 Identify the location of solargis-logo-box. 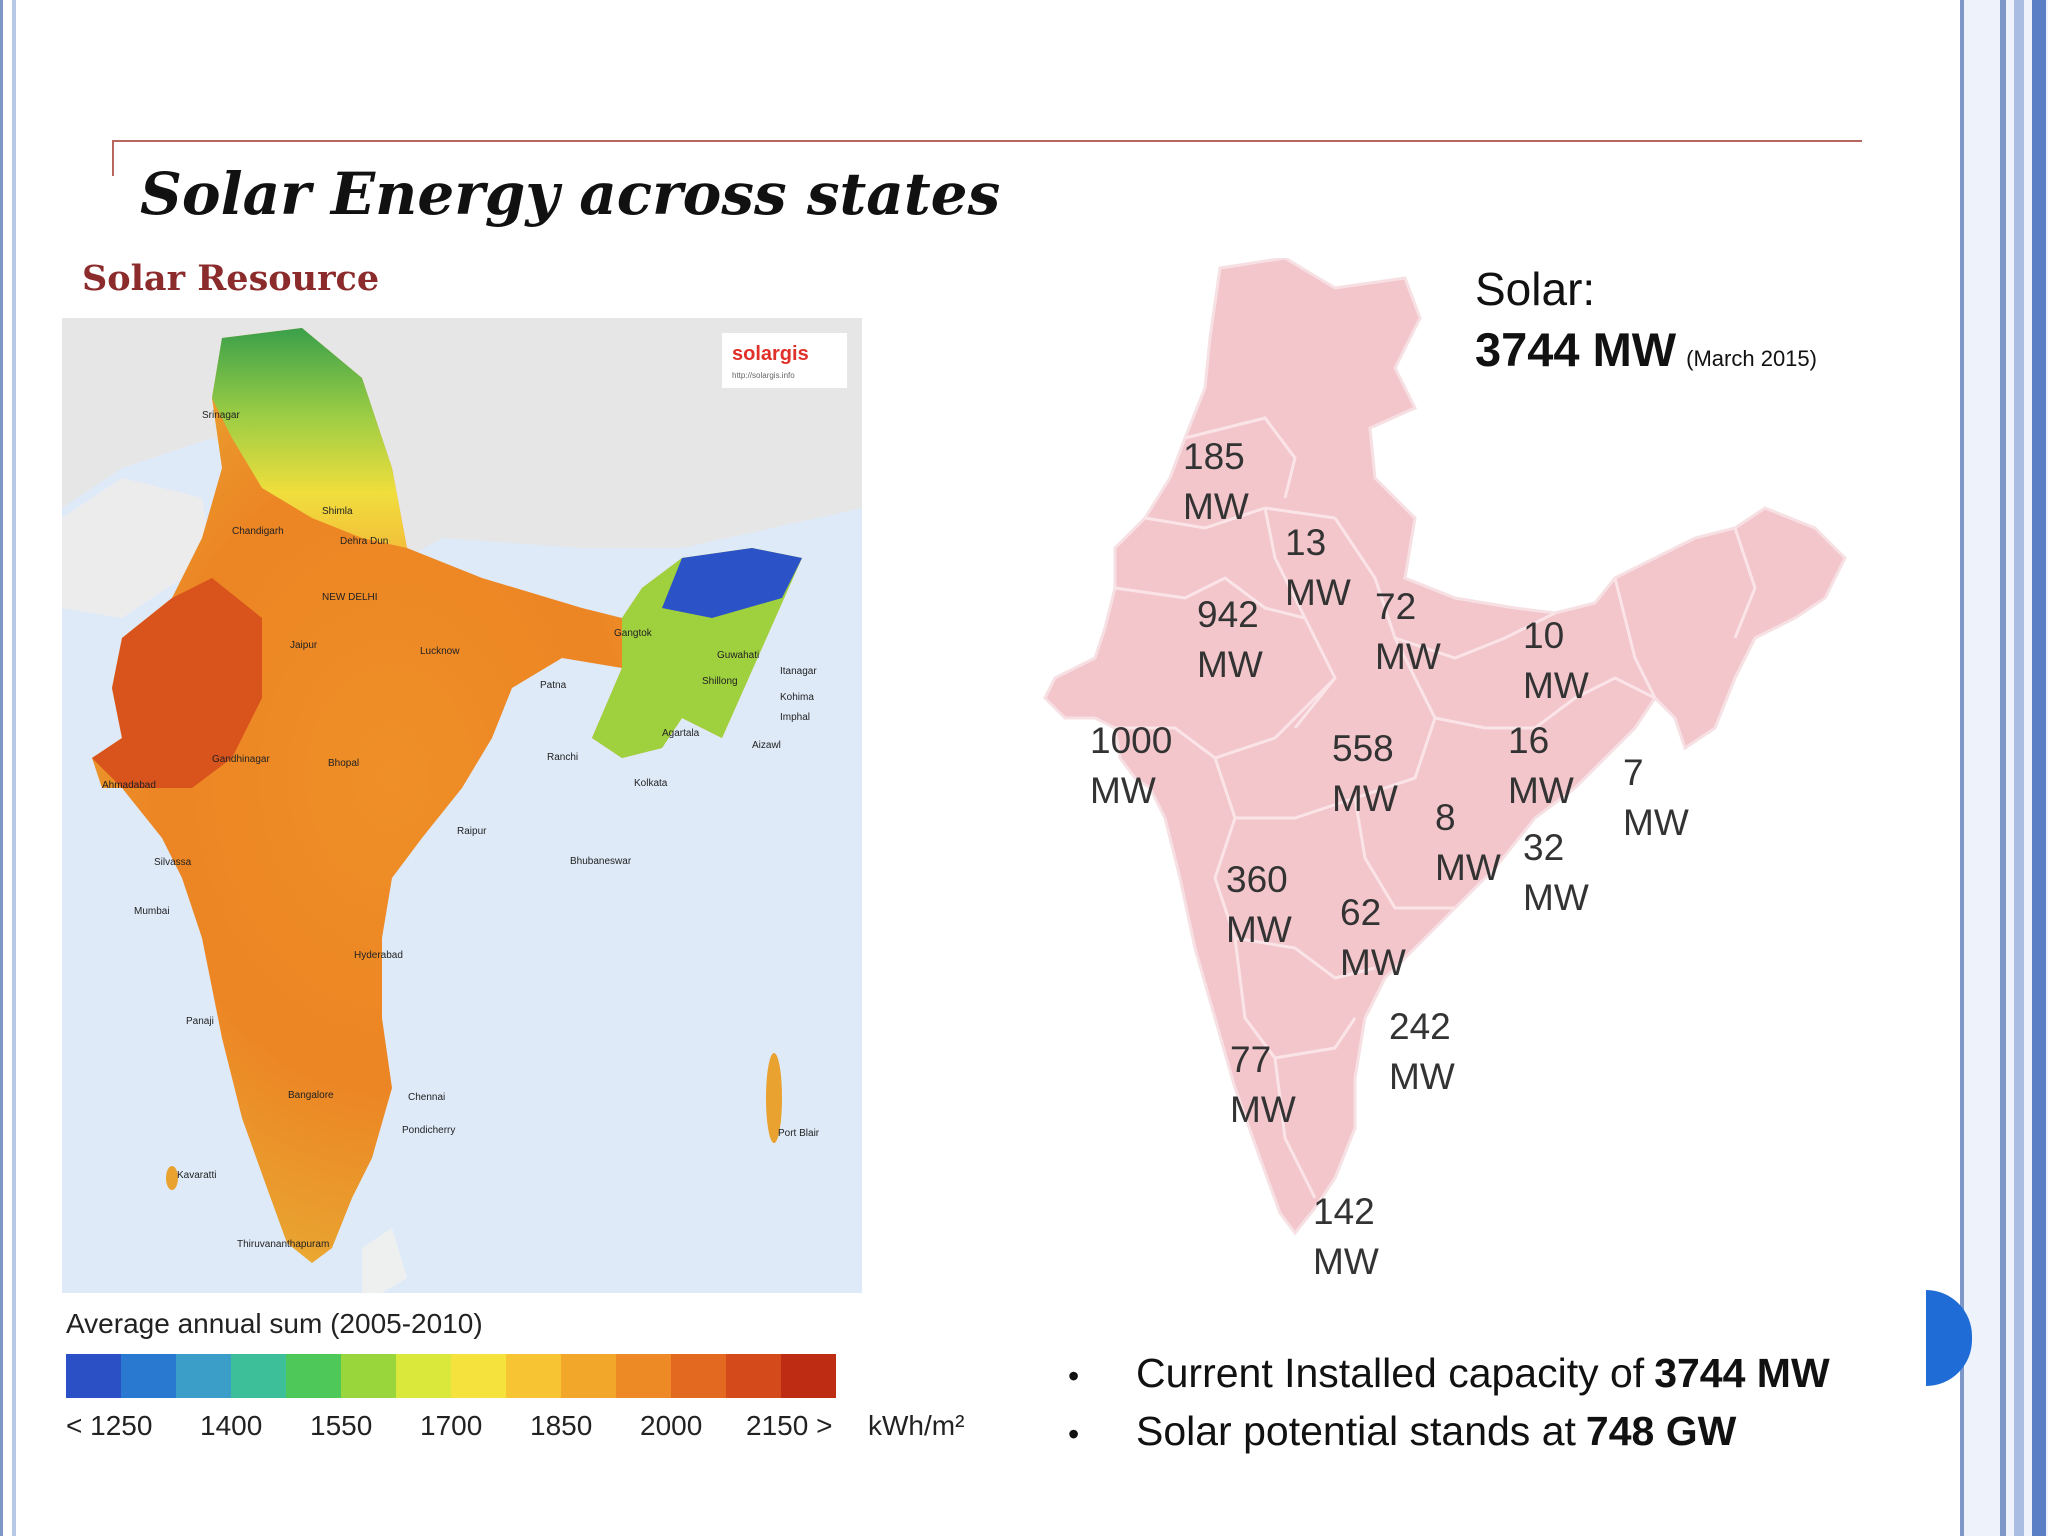
(784, 360).